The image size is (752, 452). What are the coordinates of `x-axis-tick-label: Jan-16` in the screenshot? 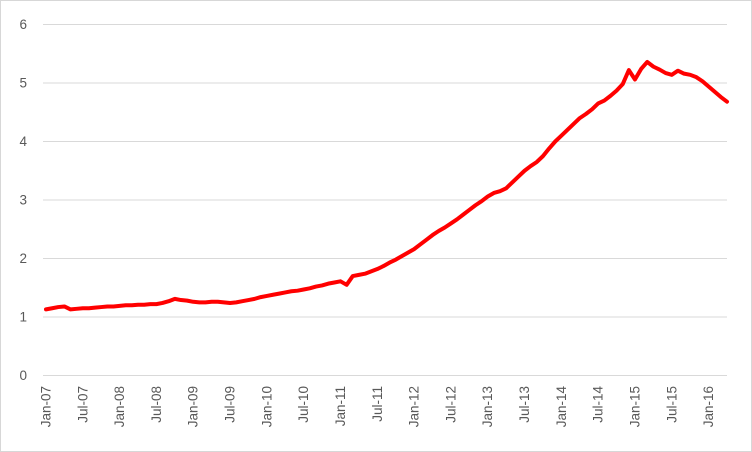 It's located at (708, 406).